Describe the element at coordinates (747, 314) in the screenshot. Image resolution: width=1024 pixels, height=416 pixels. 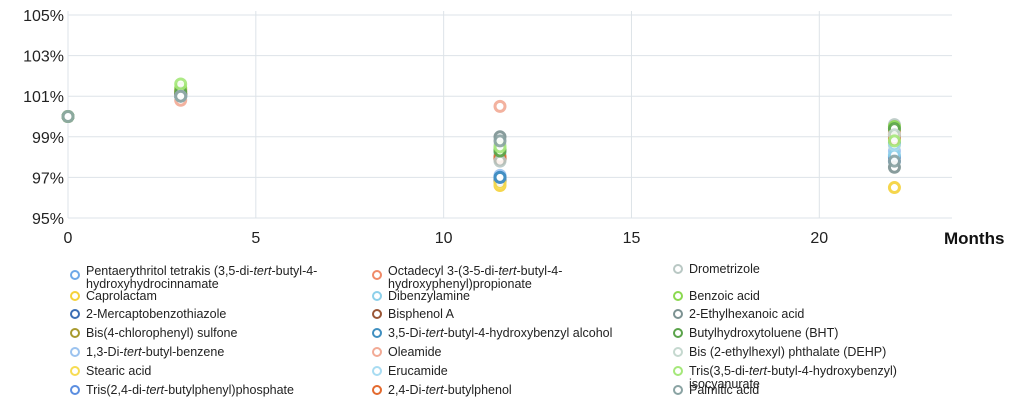
I see `legend-label: 2-Ethylhexanoic acid` at that location.